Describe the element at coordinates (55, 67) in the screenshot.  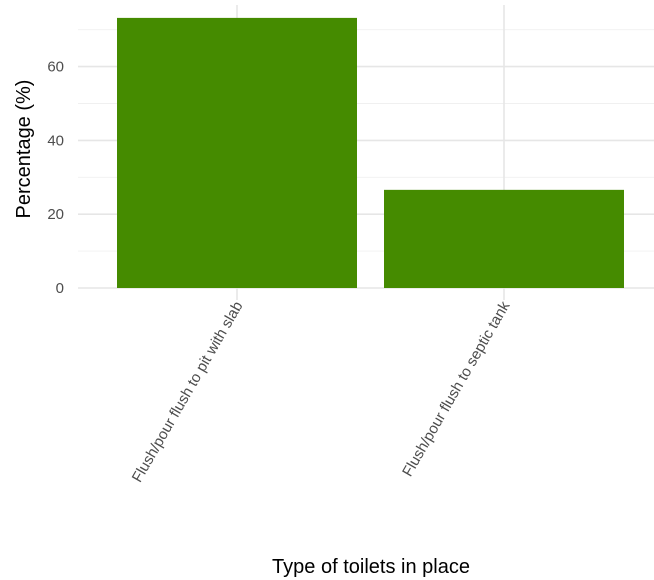
I see `y-tick-label: 60` at that location.